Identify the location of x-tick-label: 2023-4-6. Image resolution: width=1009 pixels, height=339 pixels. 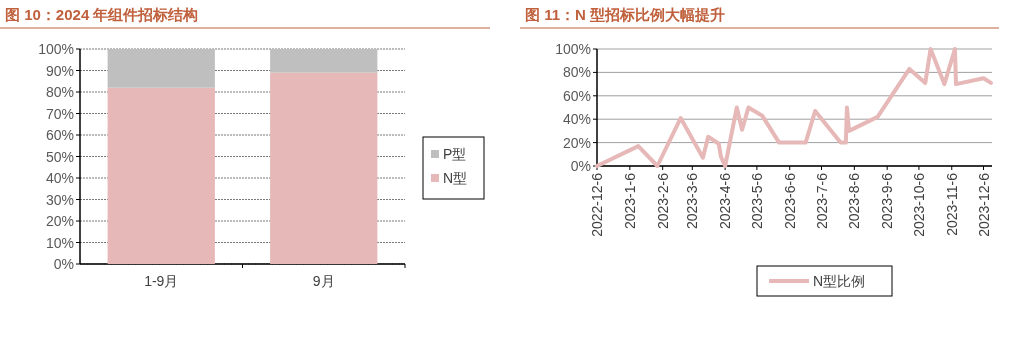
(725, 201).